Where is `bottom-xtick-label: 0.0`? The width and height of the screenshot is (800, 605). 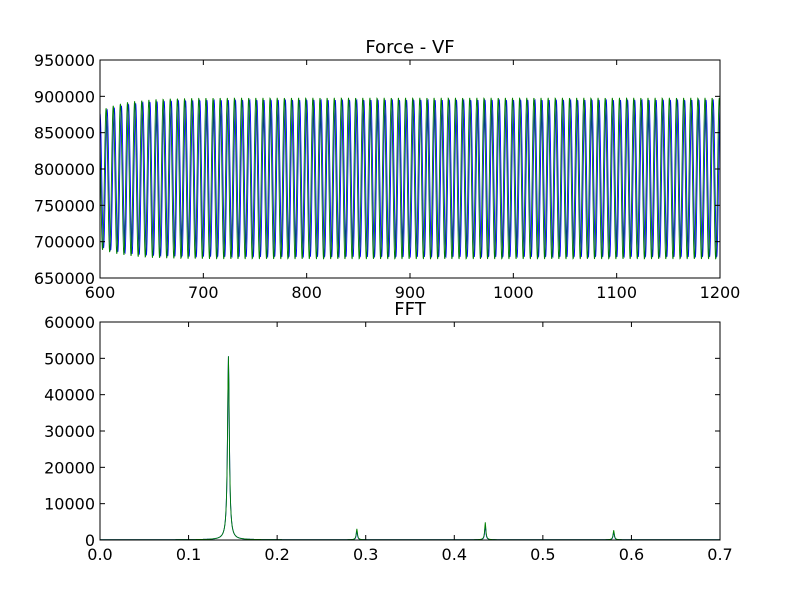
bottom-xtick-label: 0.0 is located at coordinates (99, 554).